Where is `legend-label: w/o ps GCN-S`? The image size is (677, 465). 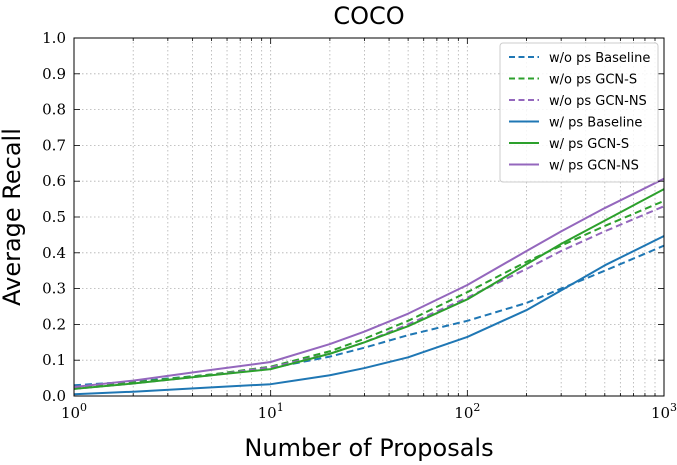 legend-label: w/o ps GCN-S is located at coordinates (593, 80).